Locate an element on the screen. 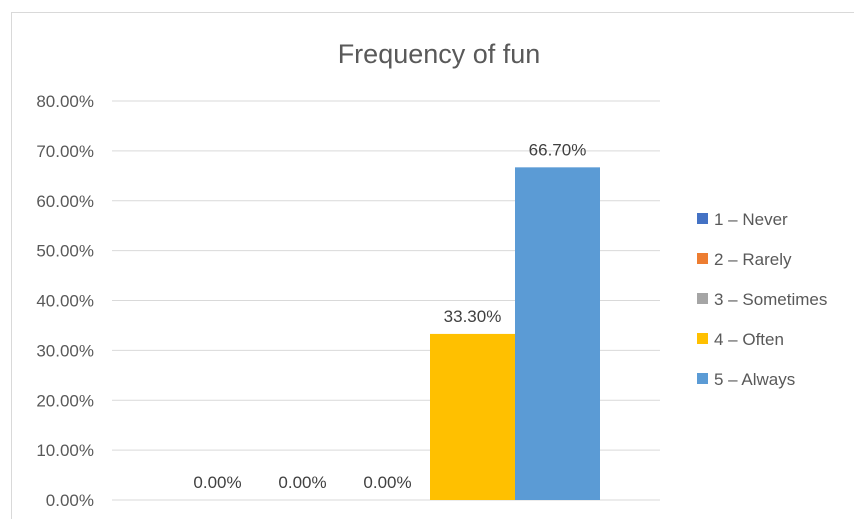 The width and height of the screenshot is (854, 519). bars is located at coordinates (515, 334).